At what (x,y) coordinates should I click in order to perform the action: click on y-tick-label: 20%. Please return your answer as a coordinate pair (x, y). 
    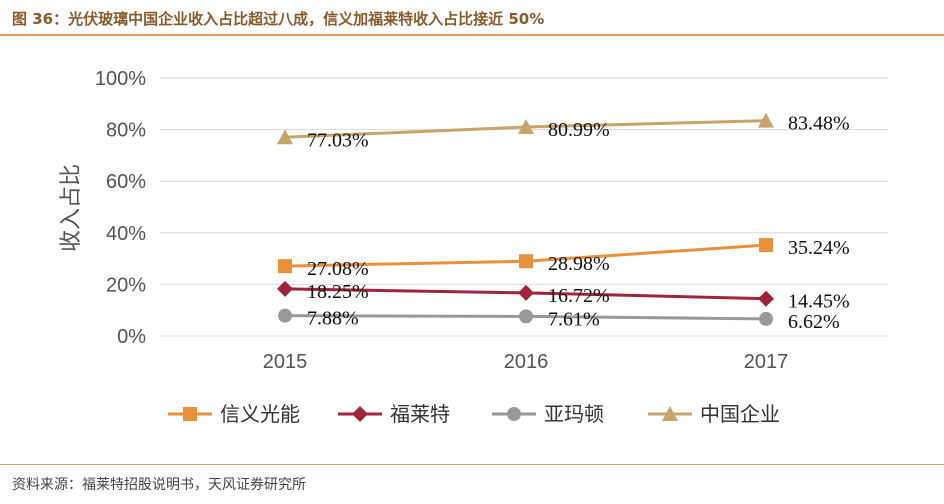
    Looking at the image, I should click on (126, 285).